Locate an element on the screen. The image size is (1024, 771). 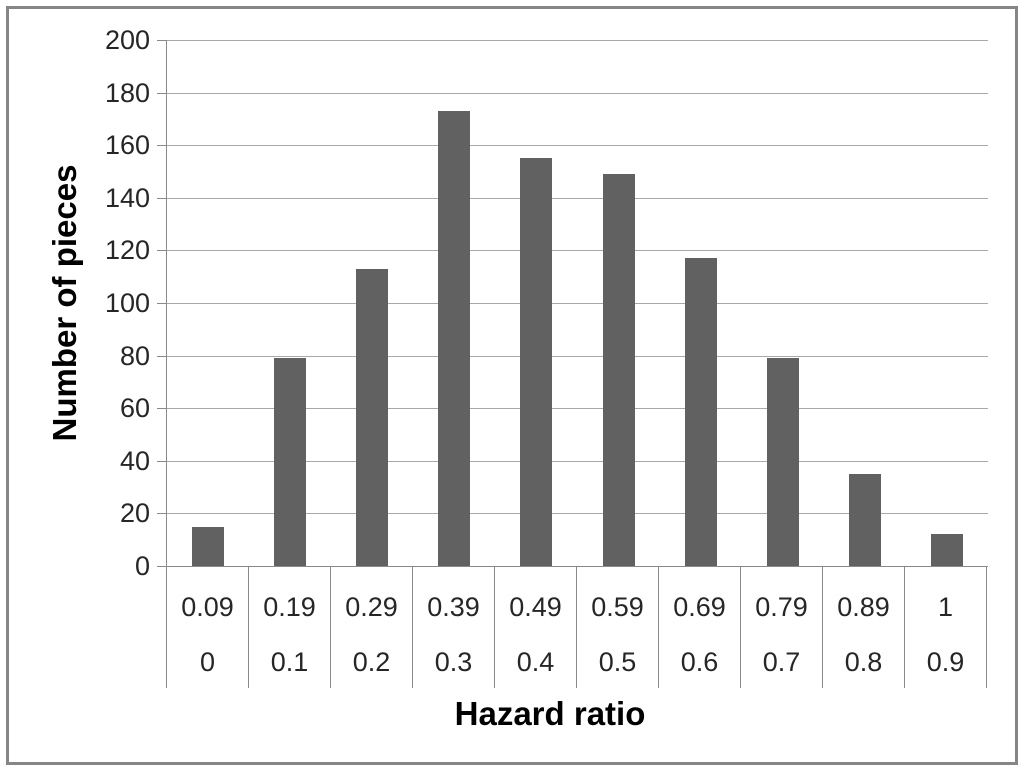
x-axis-label-row2: 0.3 is located at coordinates (453, 662).